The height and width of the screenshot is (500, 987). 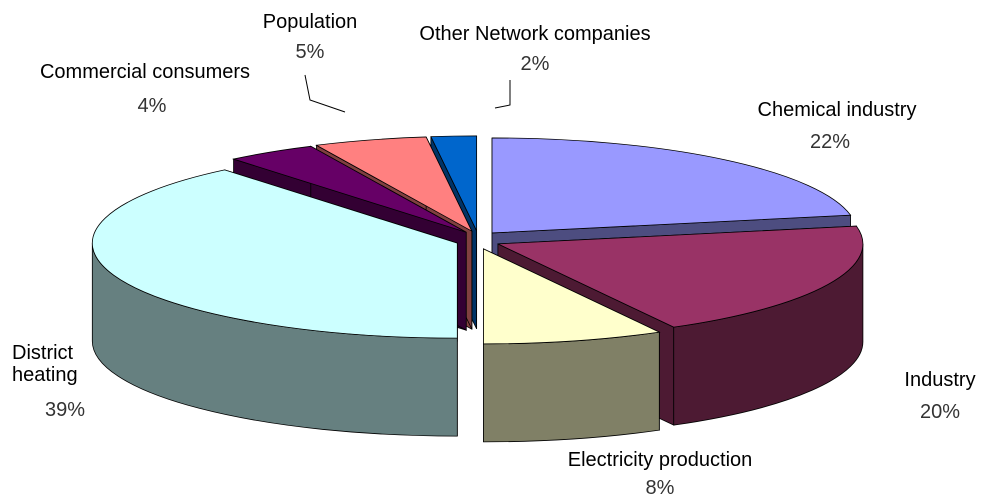 What do you see at coordinates (940, 412) in the screenshot?
I see `slice-label: 20%` at bounding box center [940, 412].